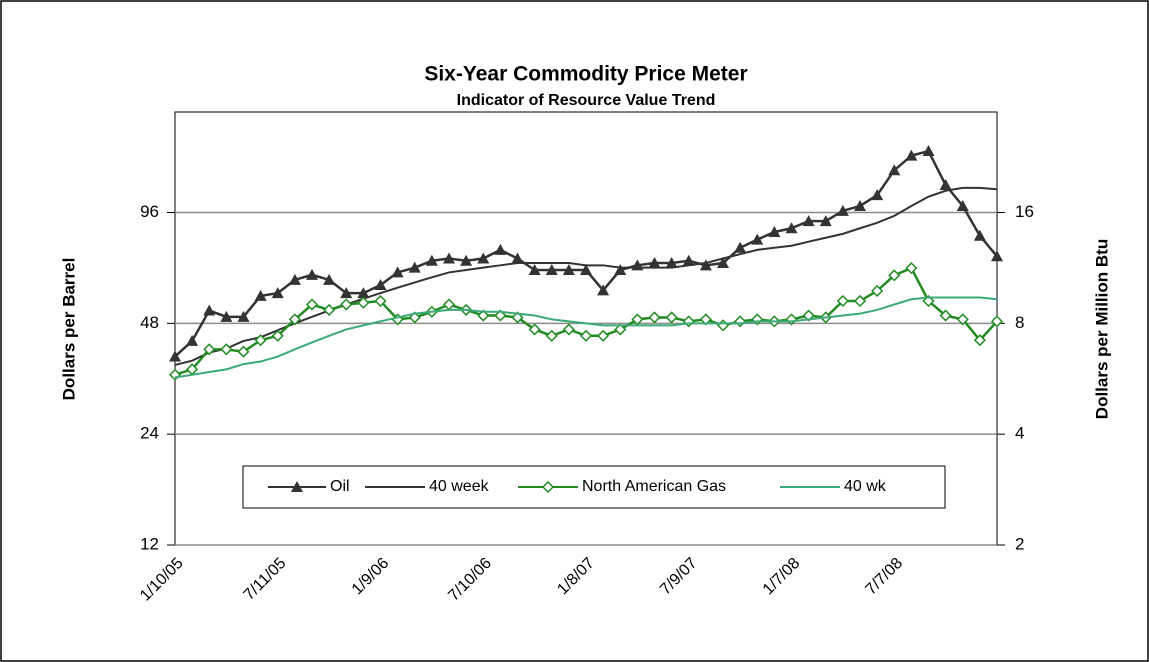 The width and height of the screenshot is (1149, 662). I want to click on y2-axis-label: Dollars per Million Btu, so click(1101, 329).